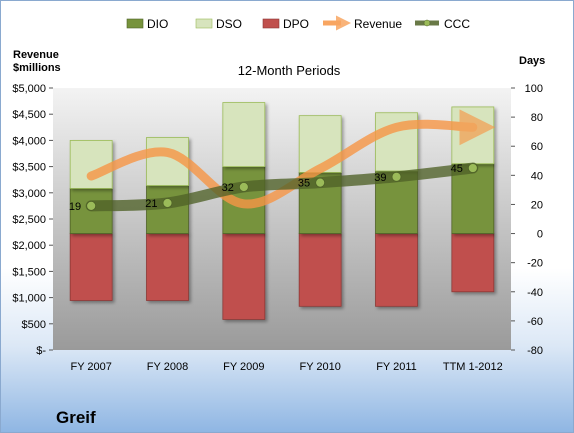  I want to click on ccc-data-label-3: 35, so click(304, 184).